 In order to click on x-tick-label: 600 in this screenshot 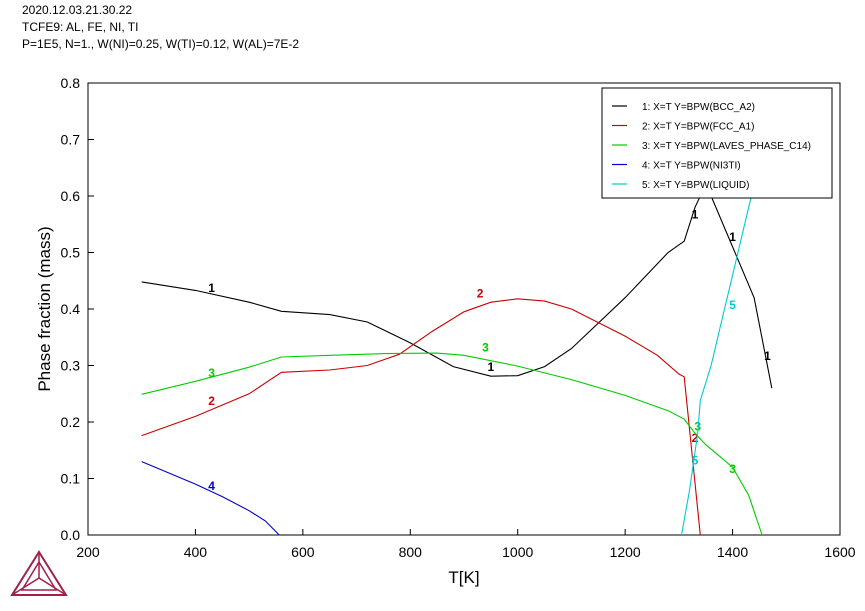, I will do `click(303, 552)`.